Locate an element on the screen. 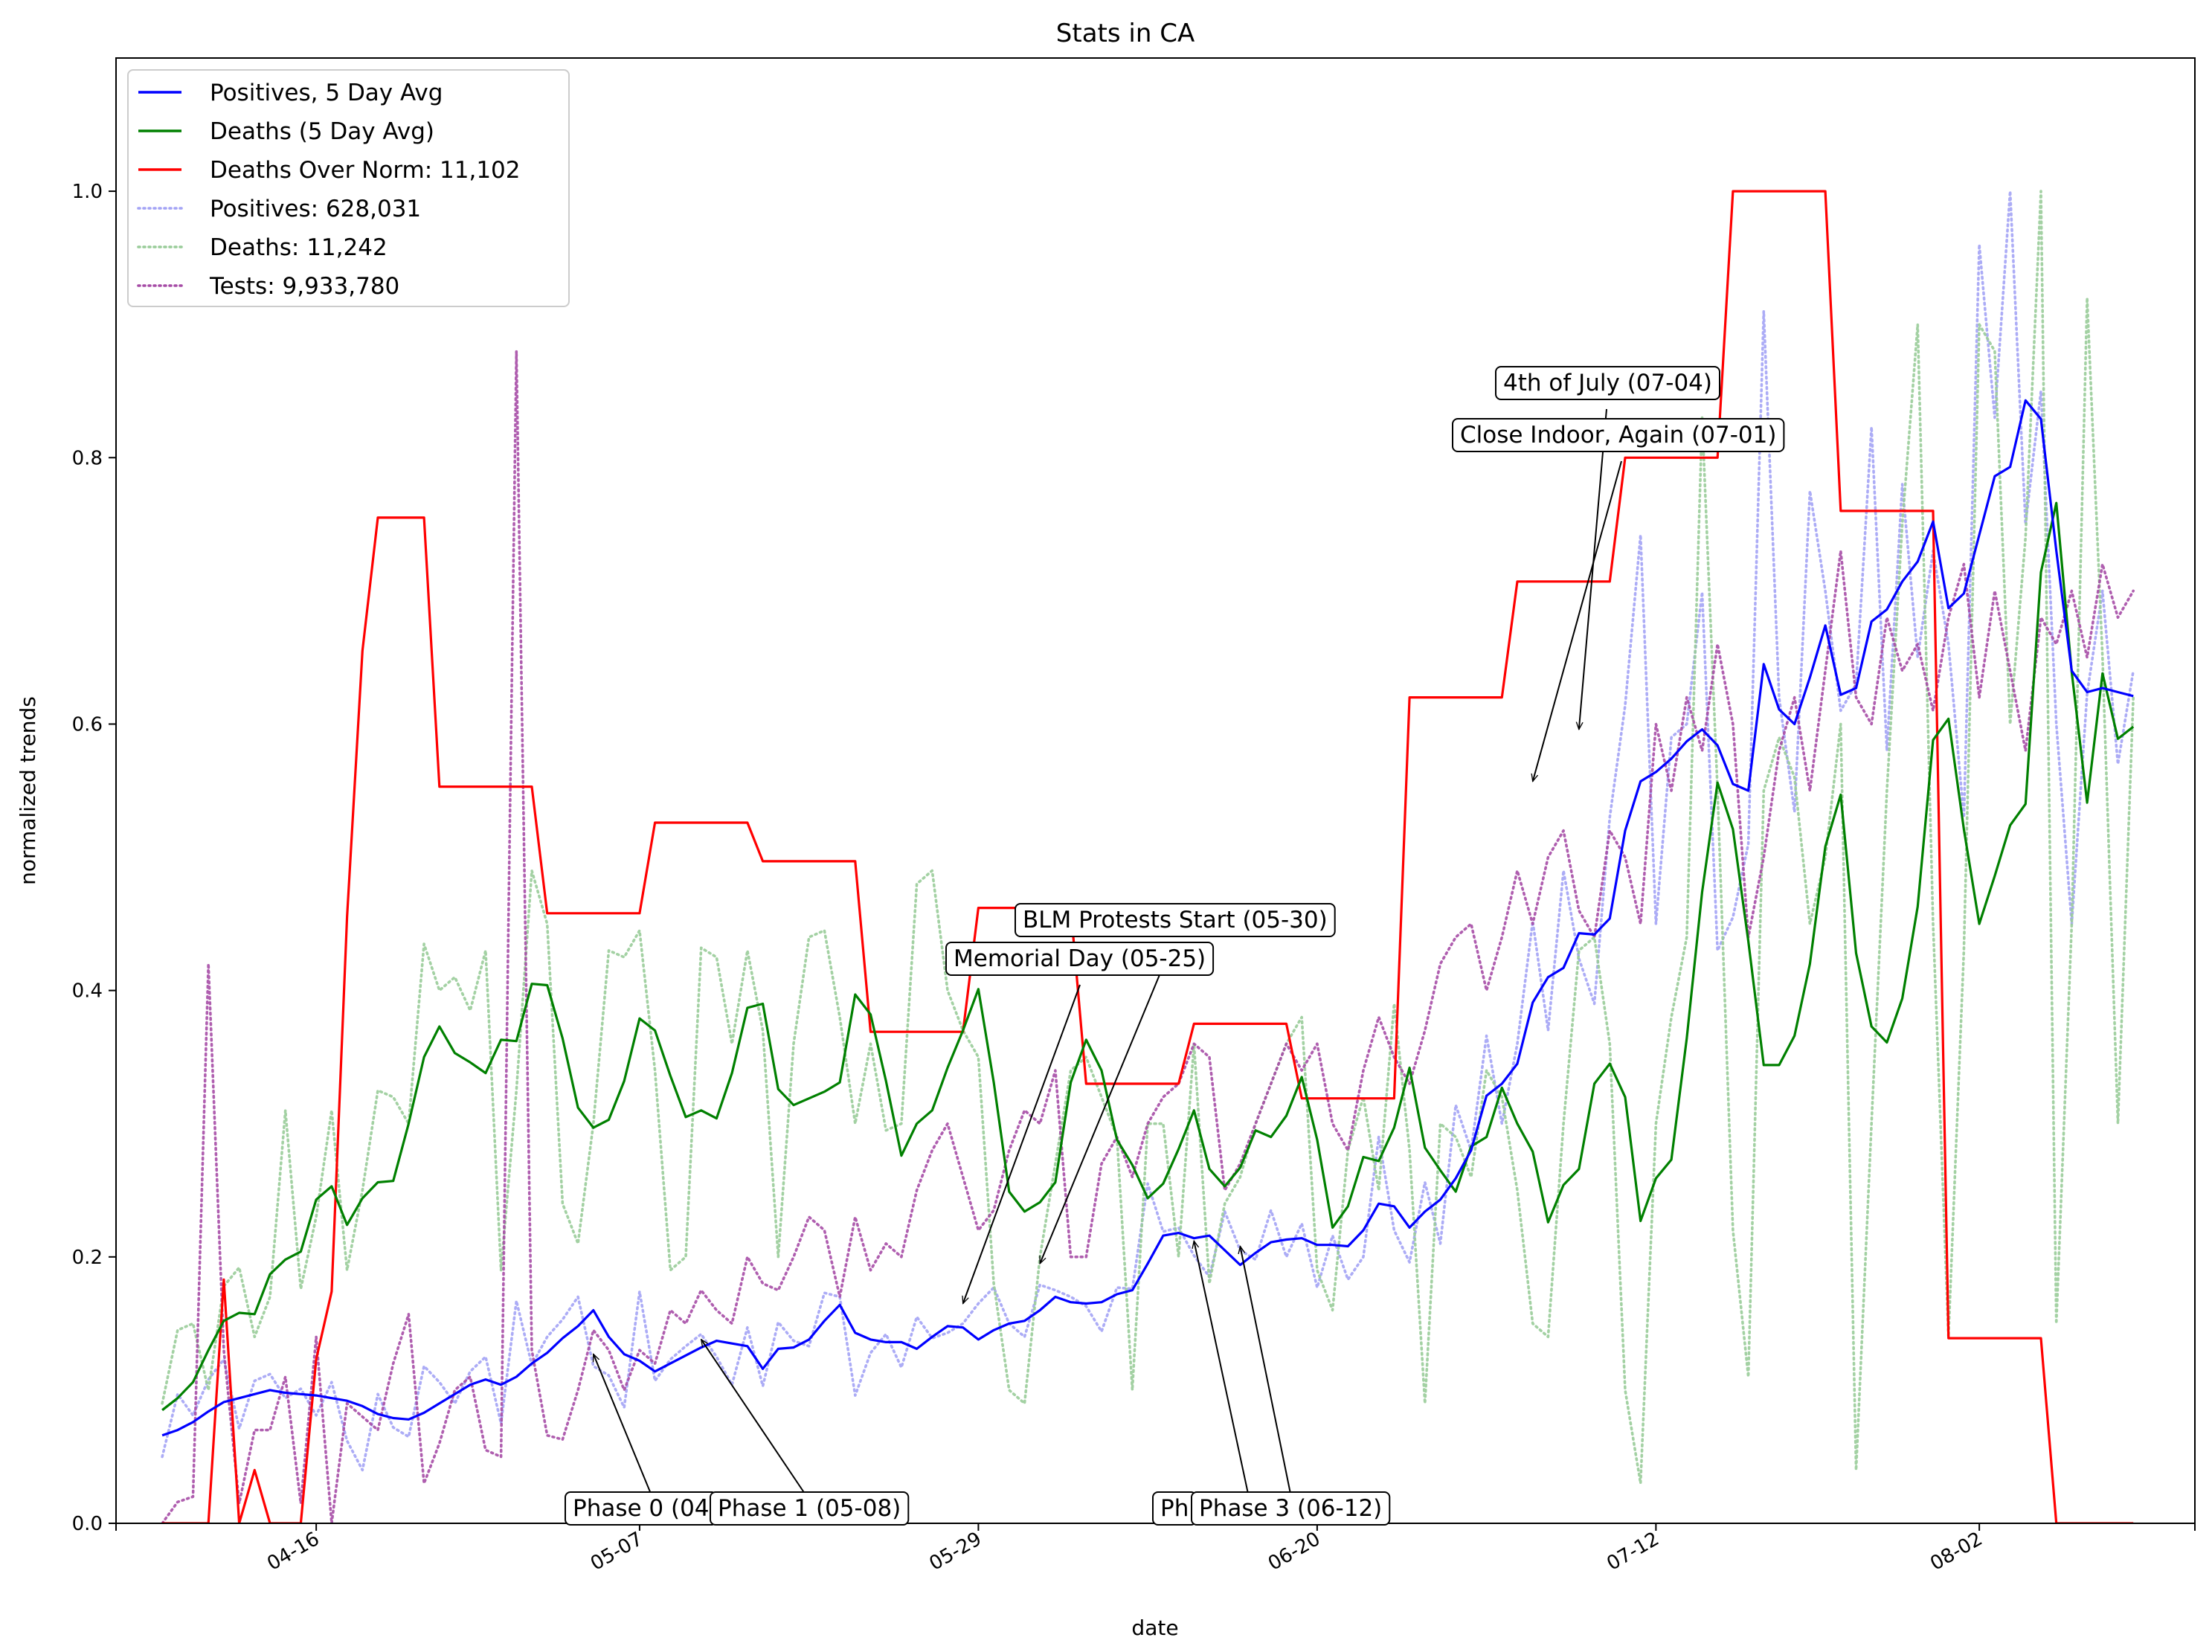 The width and height of the screenshot is (2212, 1652). y-tick-label: 0.0 is located at coordinates (87, 1524).